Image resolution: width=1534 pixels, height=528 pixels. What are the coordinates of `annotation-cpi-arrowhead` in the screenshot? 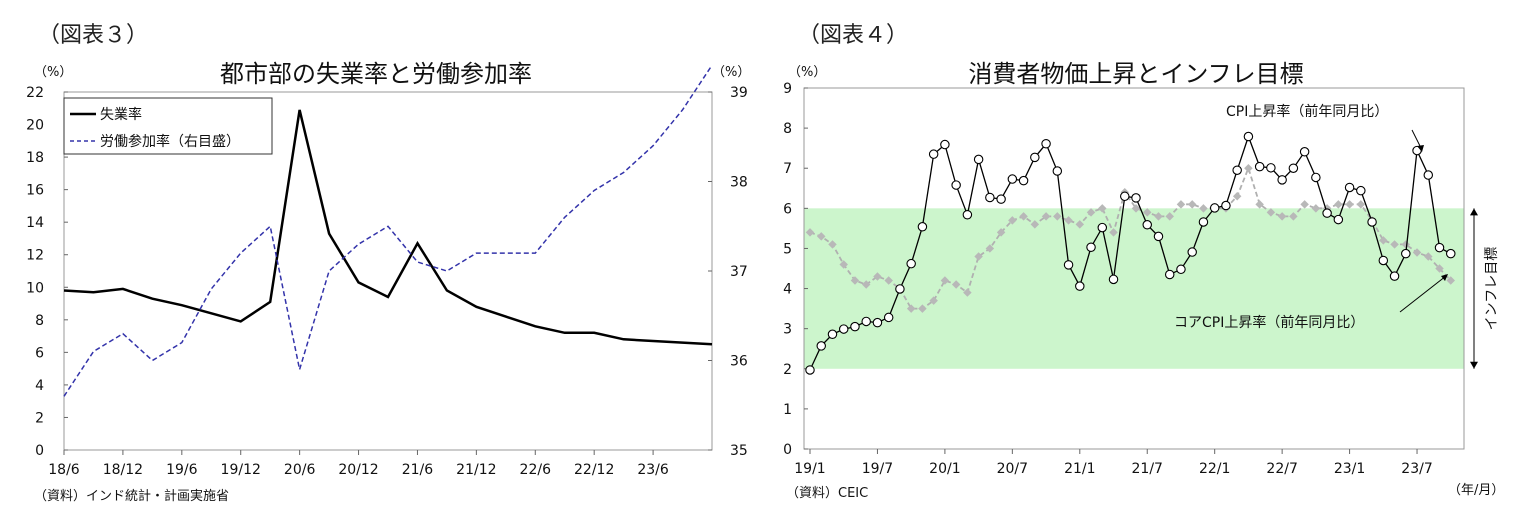 It's located at (1420, 148).